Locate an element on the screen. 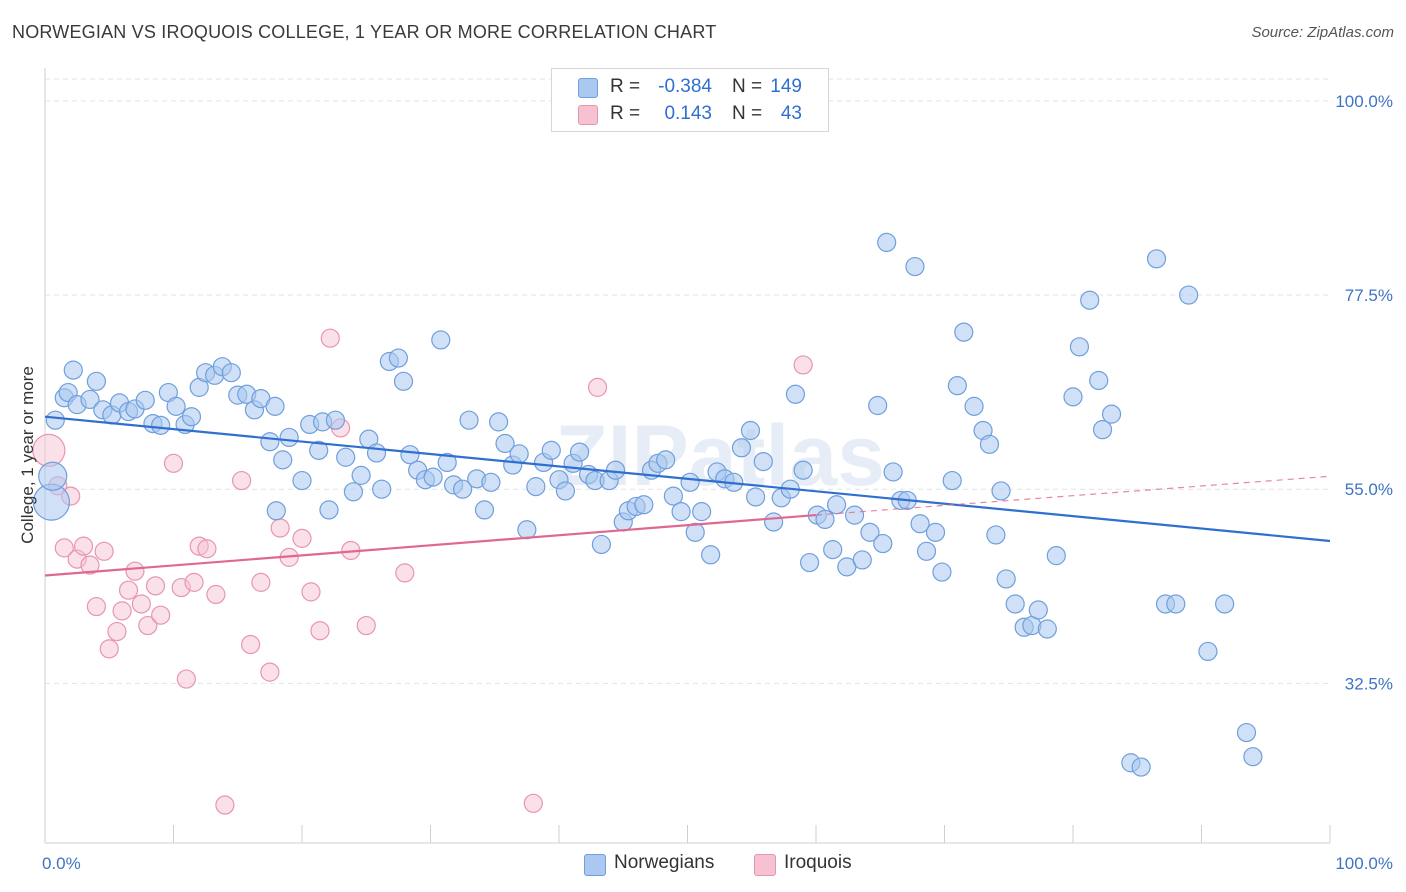  iroquois-trend-line is located at coordinates (430, 545).